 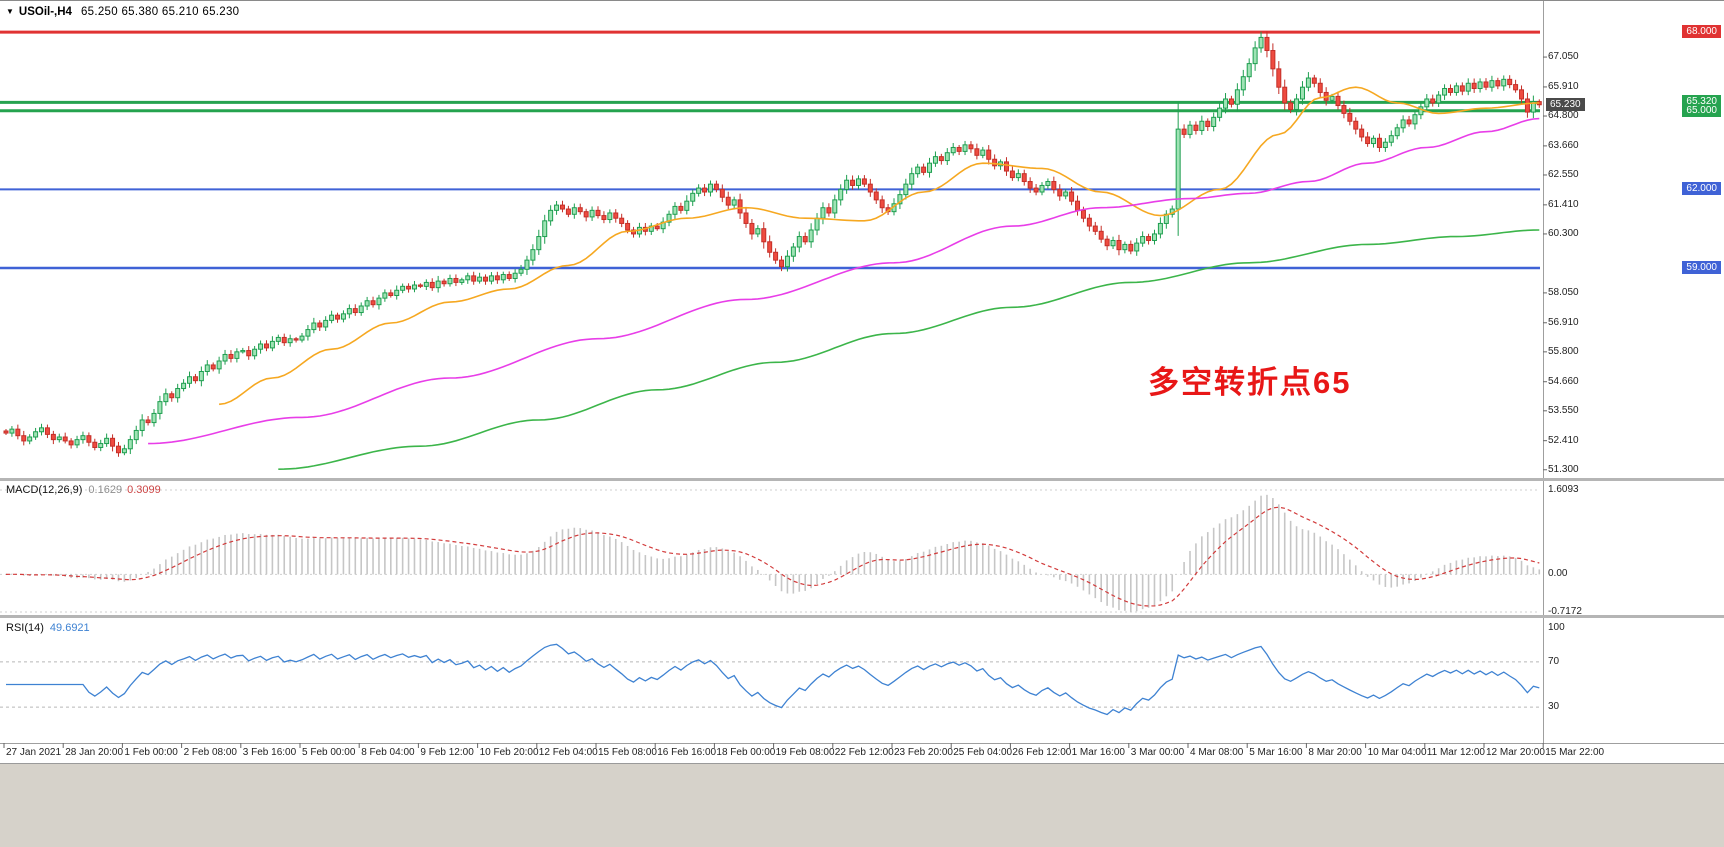 I want to click on macd-axis-label: -0.7172, so click(x=1565, y=611).